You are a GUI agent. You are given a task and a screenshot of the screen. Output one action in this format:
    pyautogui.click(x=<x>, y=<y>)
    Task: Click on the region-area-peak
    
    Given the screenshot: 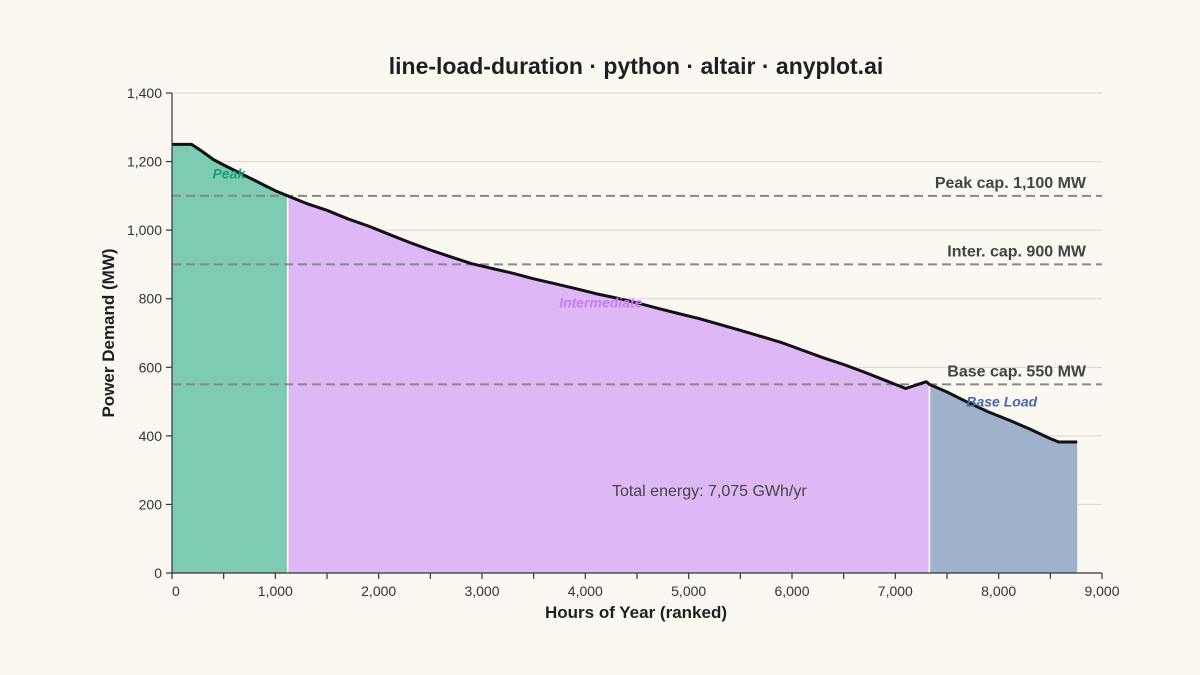 What is the action you would take?
    pyautogui.click(x=230, y=358)
    